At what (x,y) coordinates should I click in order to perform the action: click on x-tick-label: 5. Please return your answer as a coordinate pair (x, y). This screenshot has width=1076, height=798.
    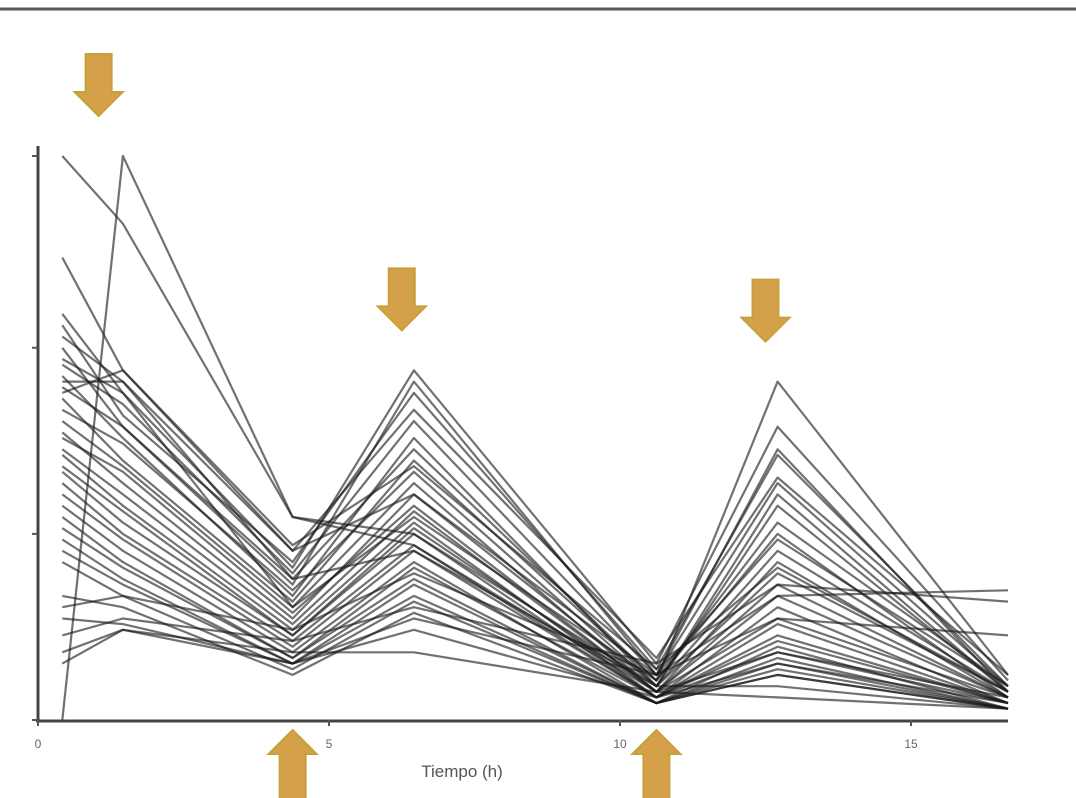
    Looking at the image, I should click on (329, 744).